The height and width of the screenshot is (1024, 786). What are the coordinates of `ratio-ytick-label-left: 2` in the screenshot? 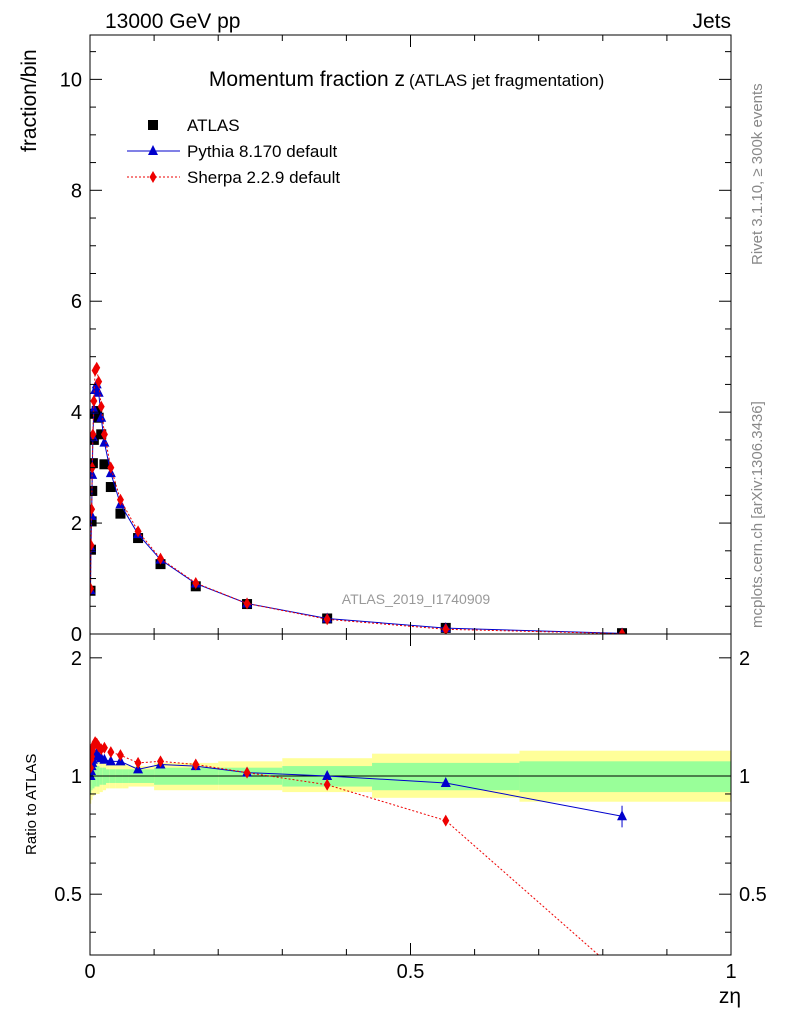 It's located at (76, 659).